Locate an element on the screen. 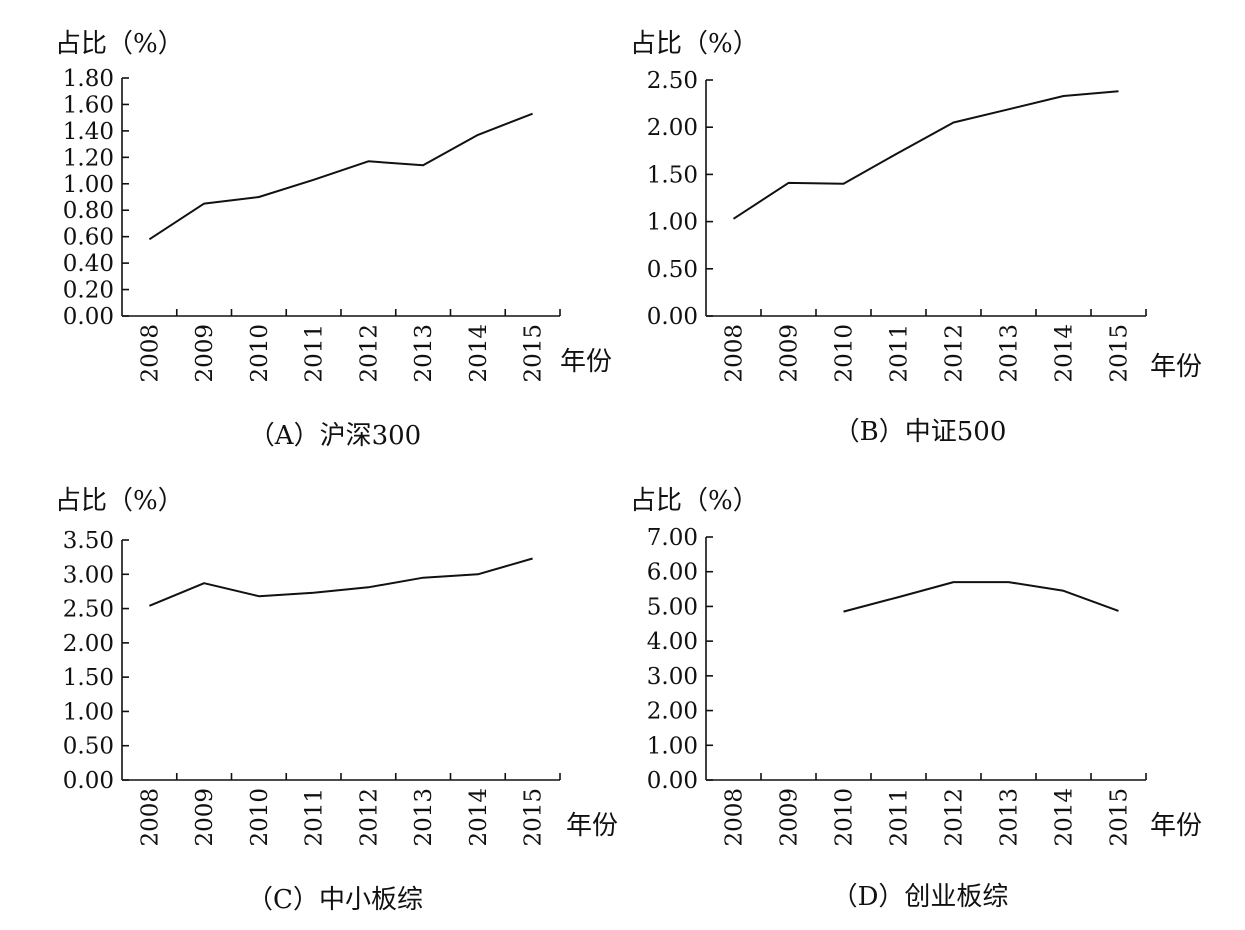 This screenshot has height=930, width=1245. y-tick-label: 0.20 is located at coordinates (88, 291).